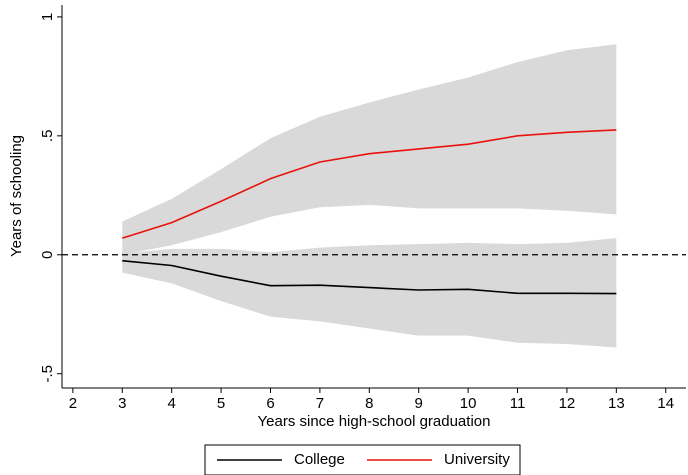 The height and width of the screenshot is (475, 688). I want to click on y-axis-label: Years of schooling, so click(16, 196).